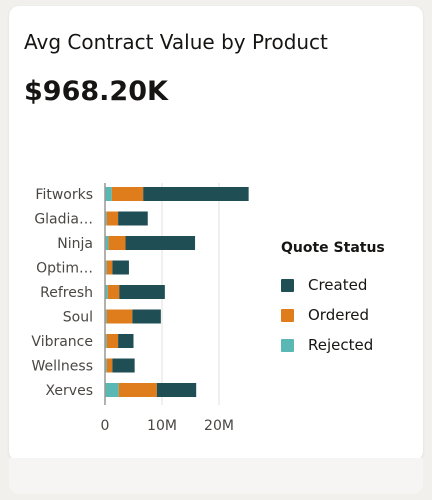 The image size is (432, 500). What do you see at coordinates (78, 318) in the screenshot?
I see `category-label-5: Soul` at bounding box center [78, 318].